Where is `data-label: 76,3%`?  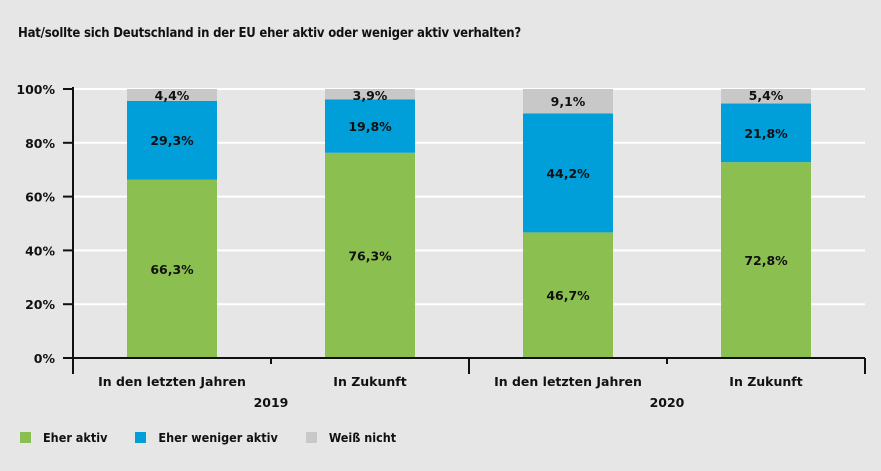
data-label: 76,3% is located at coordinates (370, 255).